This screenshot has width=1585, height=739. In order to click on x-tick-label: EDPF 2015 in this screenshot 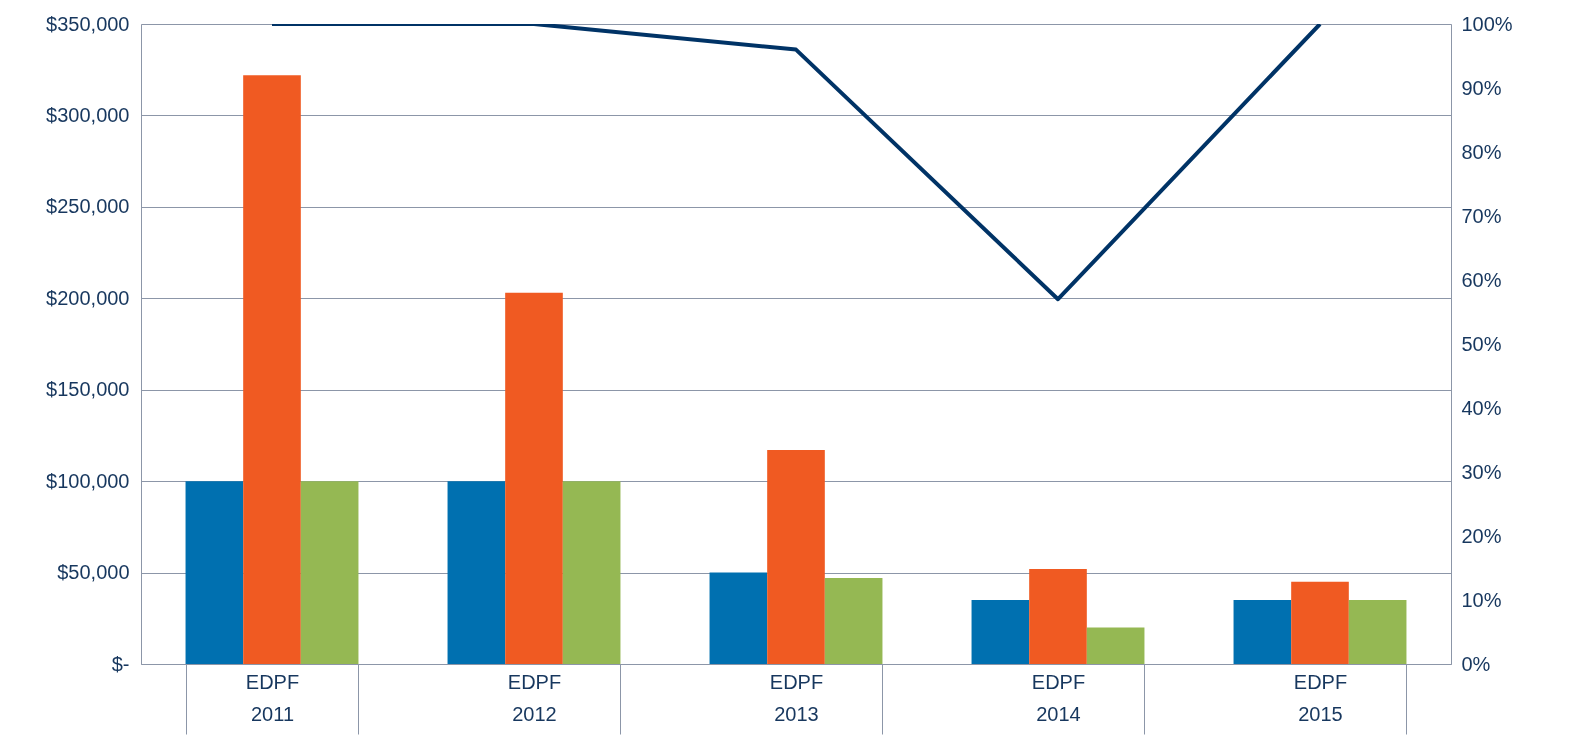, I will do `click(1320, 697)`.